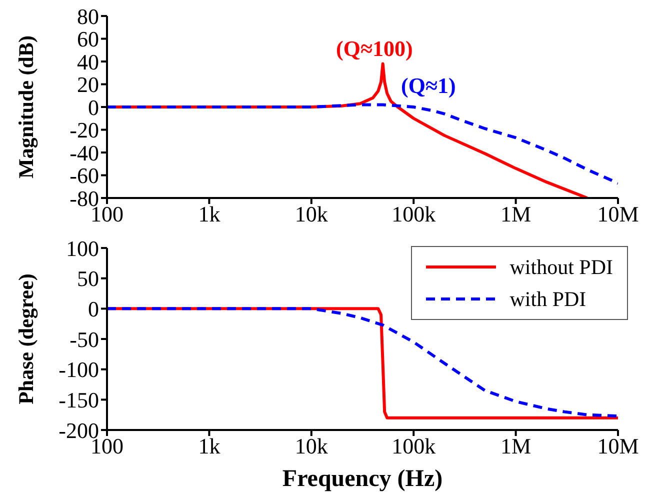 Image resolution: width=650 pixels, height=504 pixels. What do you see at coordinates (362, 479) in the screenshot?
I see `x-axis-title: Frequency (Hz)` at bounding box center [362, 479].